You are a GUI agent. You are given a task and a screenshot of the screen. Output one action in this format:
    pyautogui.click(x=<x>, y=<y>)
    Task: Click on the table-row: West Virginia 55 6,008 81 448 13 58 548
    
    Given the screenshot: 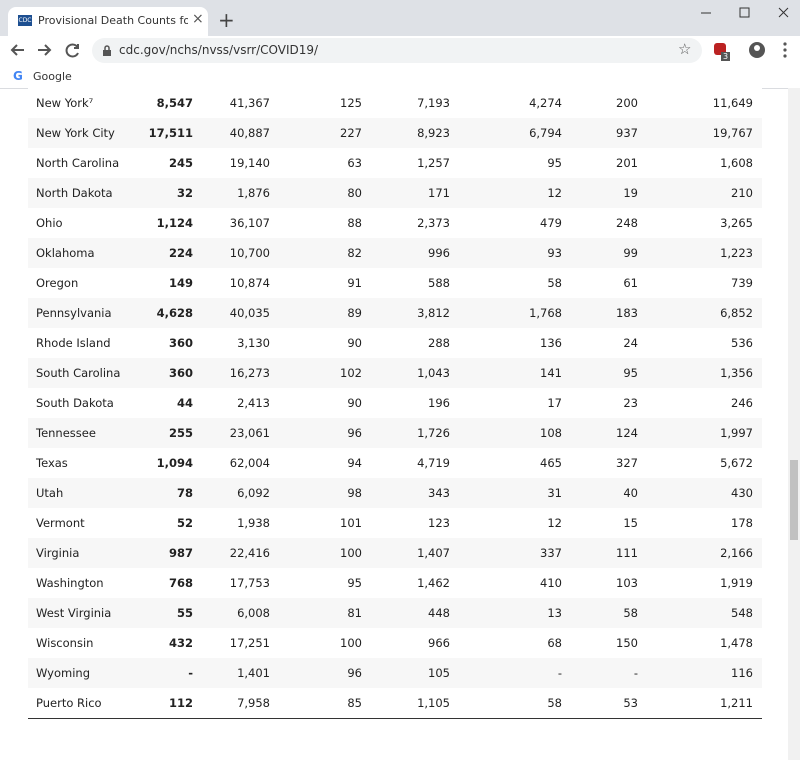 What is the action you would take?
    pyautogui.click(x=395, y=613)
    